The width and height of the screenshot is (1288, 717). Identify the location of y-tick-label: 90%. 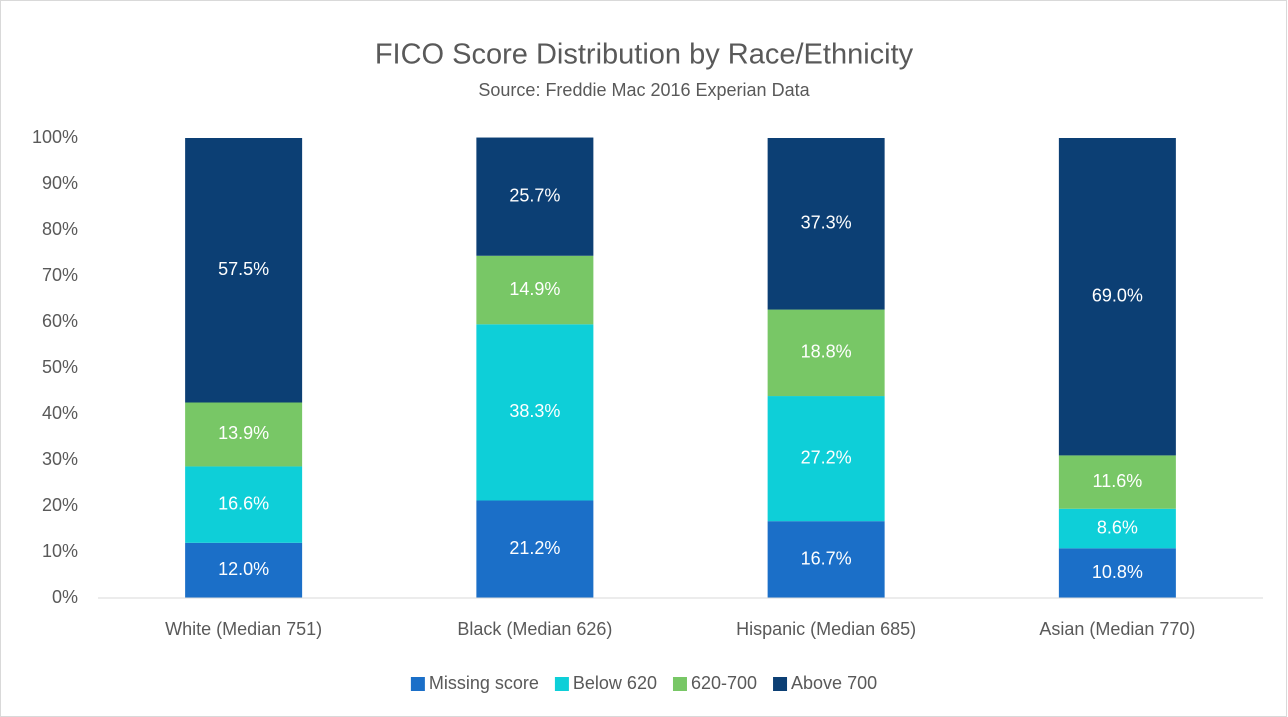
(60, 183).